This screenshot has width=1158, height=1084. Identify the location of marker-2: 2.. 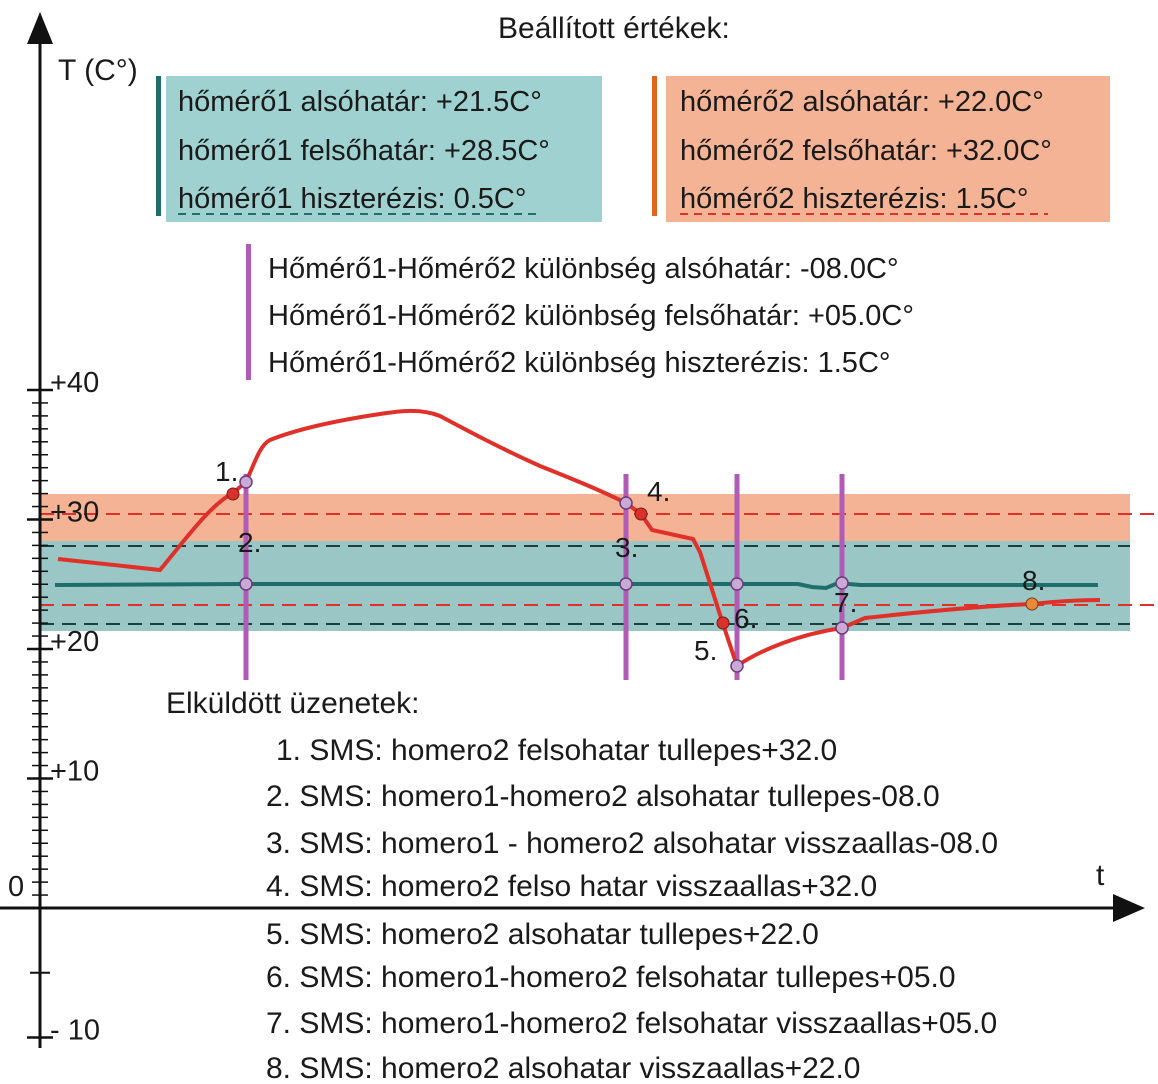
(249, 542).